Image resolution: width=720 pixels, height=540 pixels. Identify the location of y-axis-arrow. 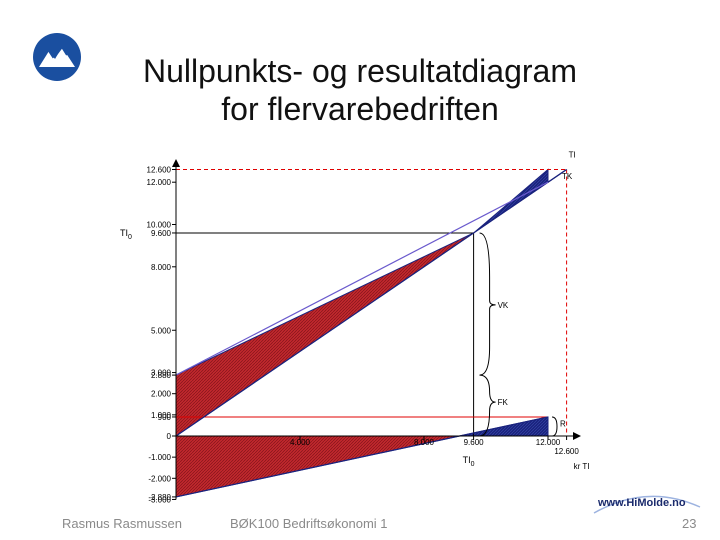
(176, 163).